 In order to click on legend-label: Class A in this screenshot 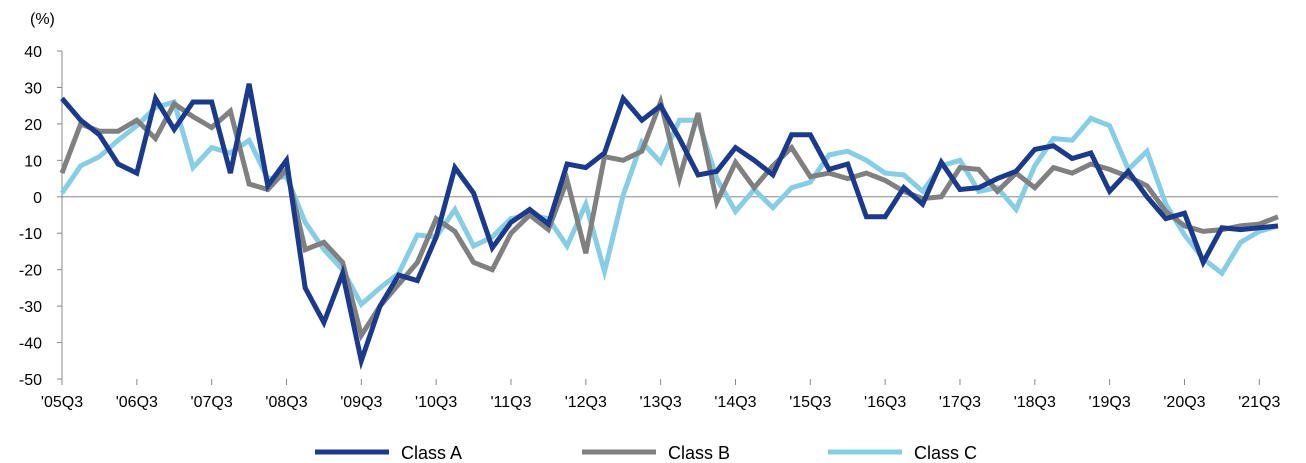, I will do `click(431, 453)`.